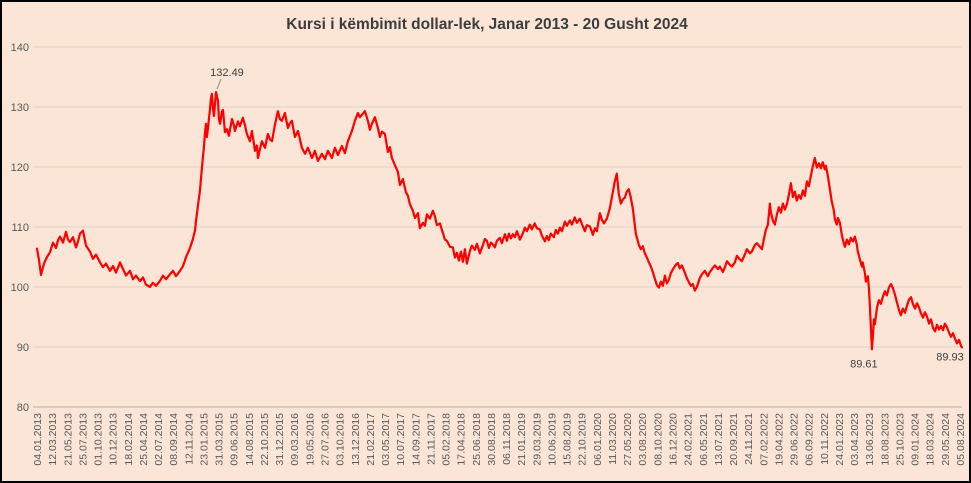  I want to click on x-tick-label: 29.06.2022, so click(795, 439).